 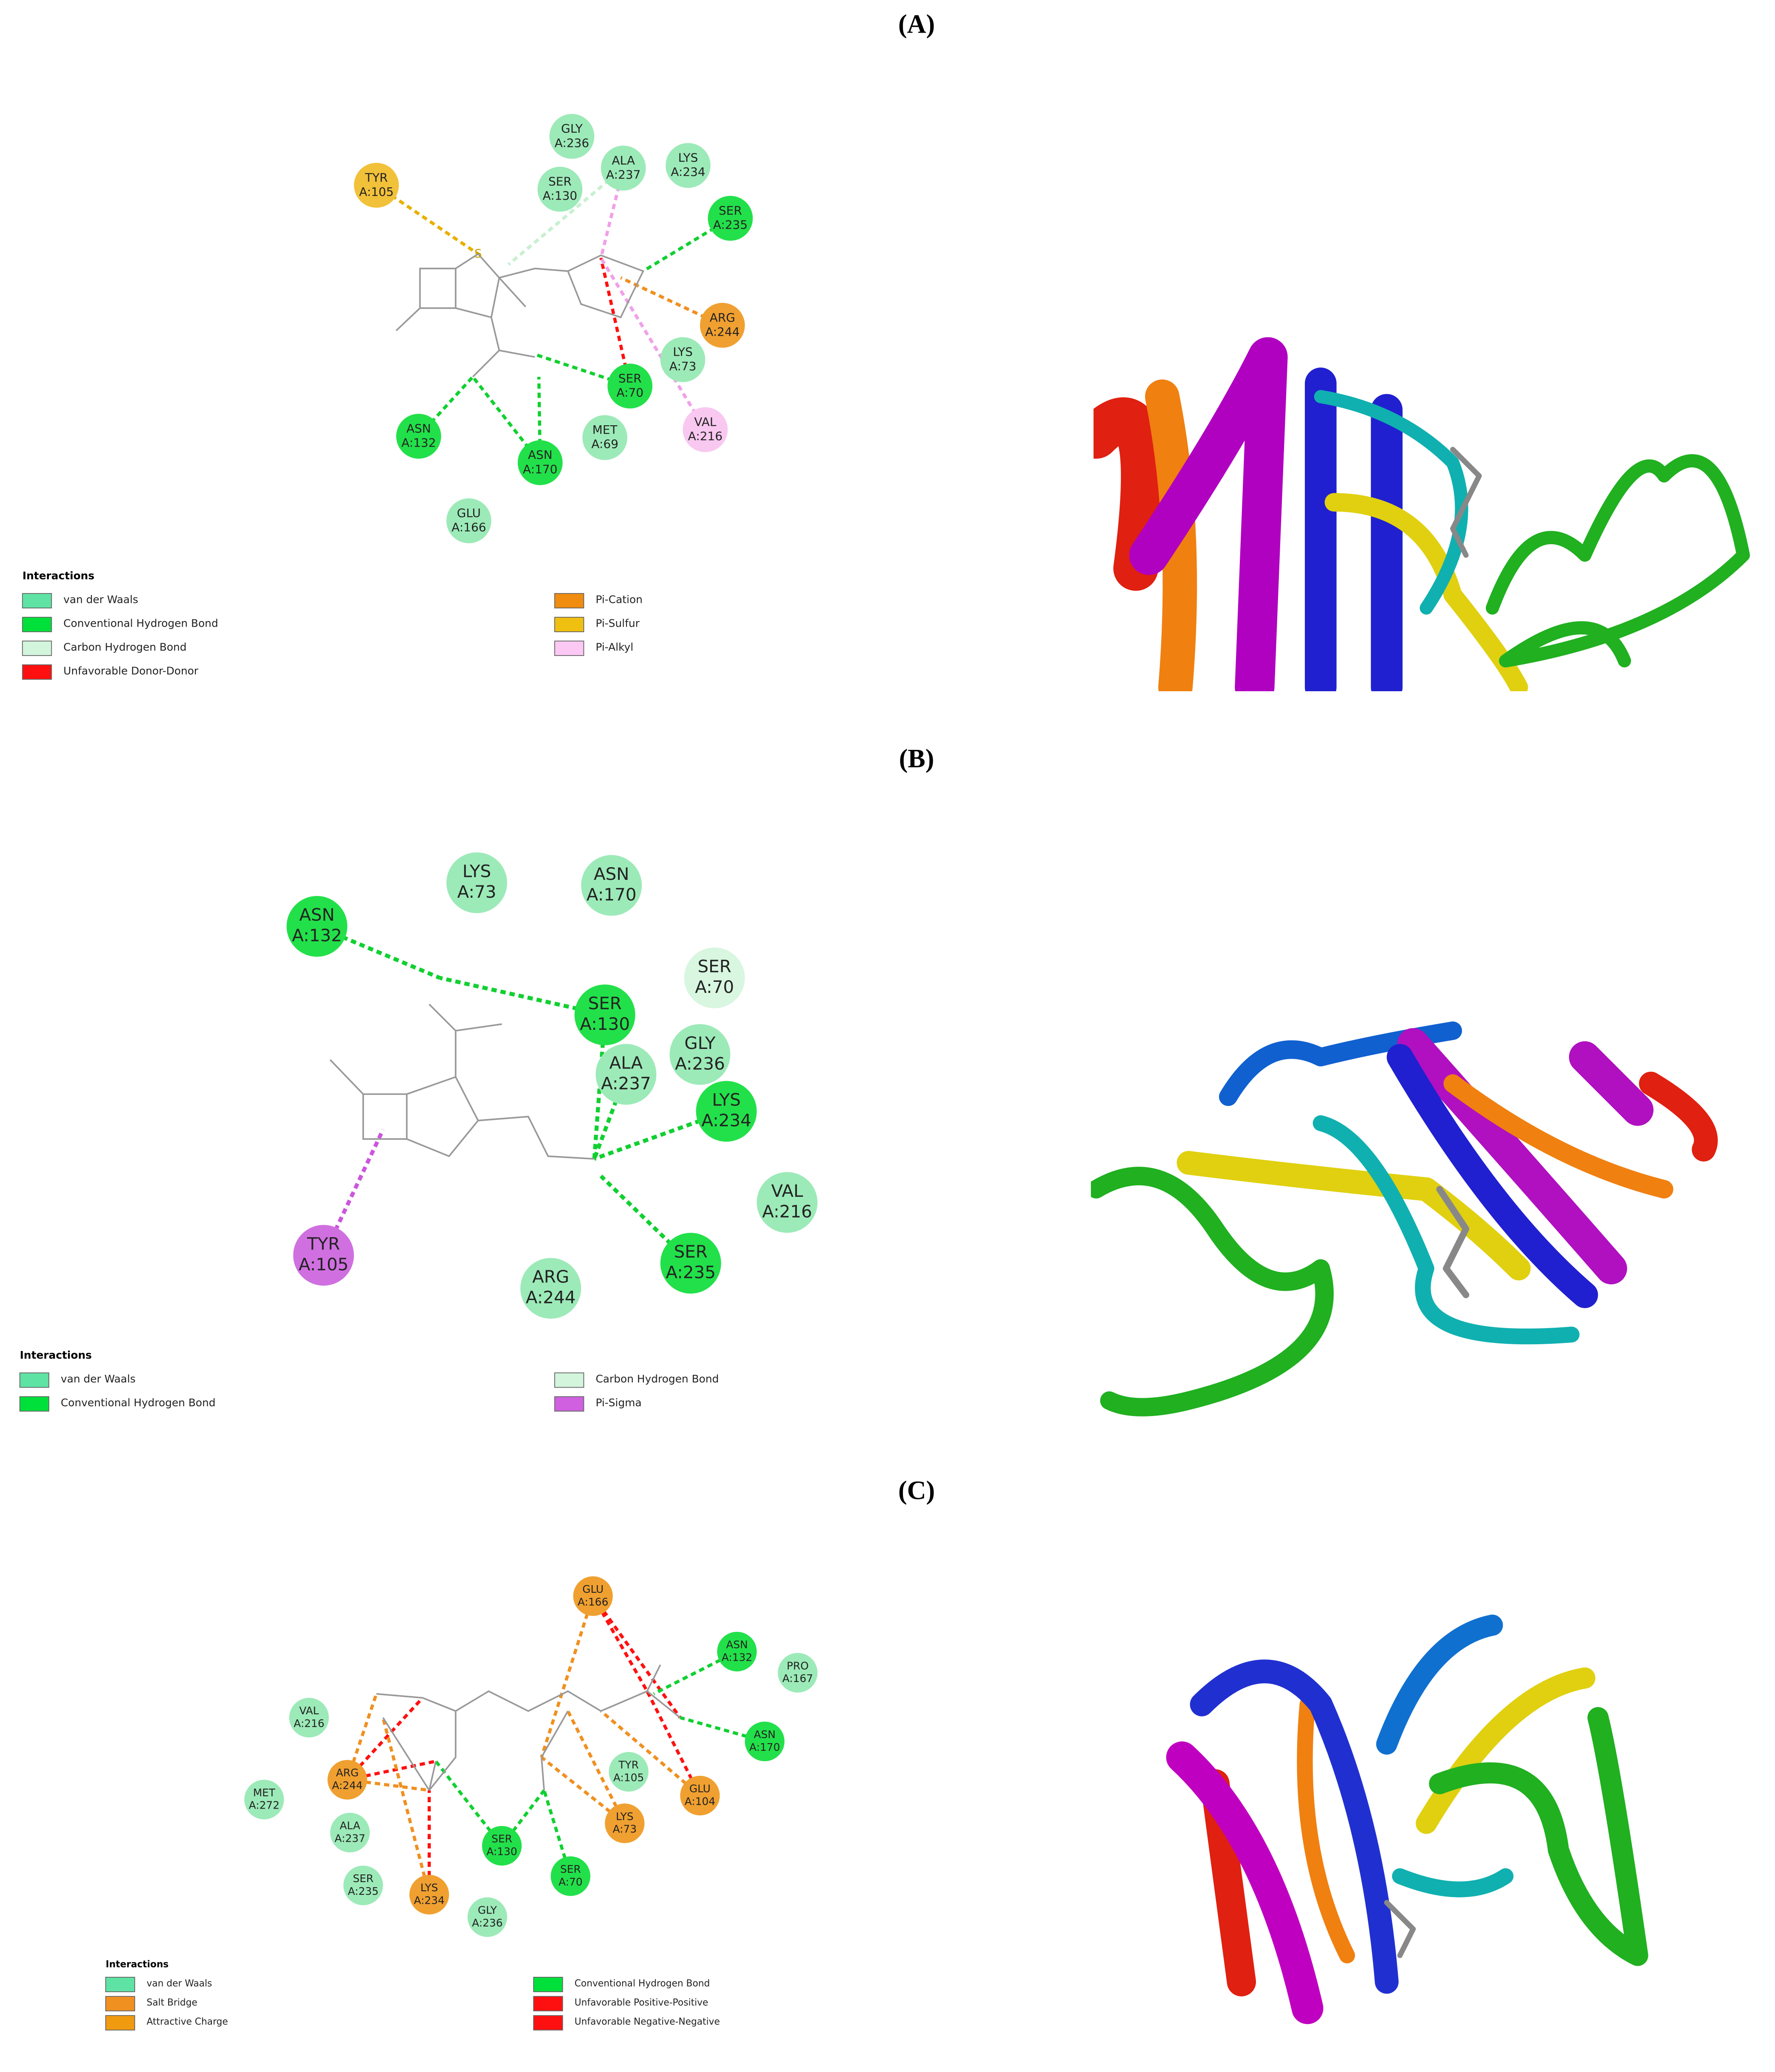 What do you see at coordinates (700, 1801) in the screenshot?
I see `residue-id: A:104` at bounding box center [700, 1801].